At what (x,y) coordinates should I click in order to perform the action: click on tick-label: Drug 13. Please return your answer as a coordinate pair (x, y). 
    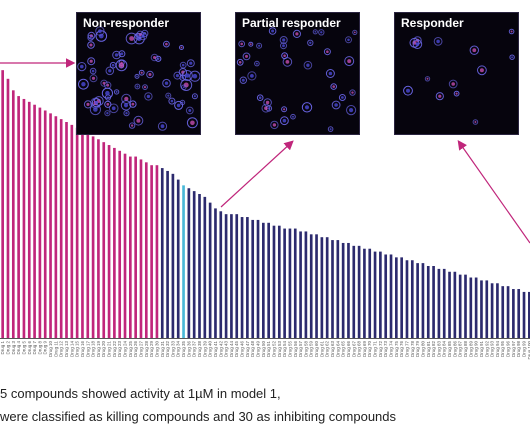
    Looking at the image, I should click on (66, 349).